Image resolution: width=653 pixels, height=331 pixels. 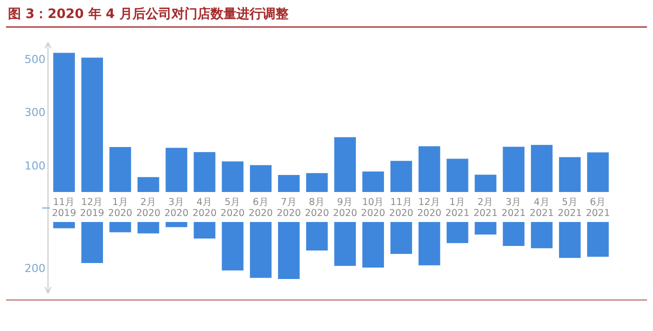 What do you see at coordinates (345, 208) in the screenshot?
I see `x-tick-label: 9月 2020` at bounding box center [345, 208].